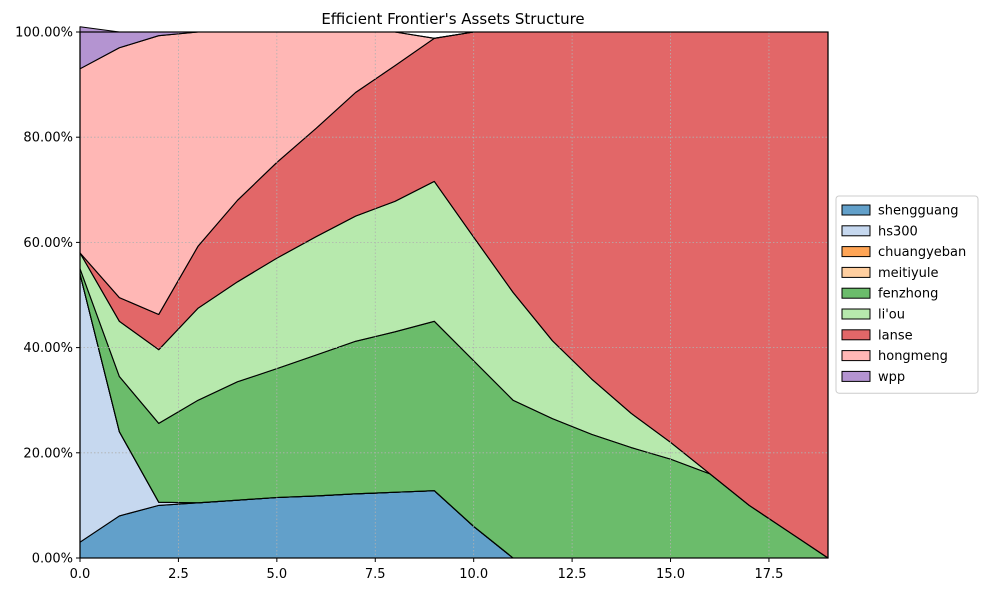 The width and height of the screenshot is (993, 593). What do you see at coordinates (918, 211) in the screenshot?
I see `legend-label-shengguang: shengguang` at bounding box center [918, 211].